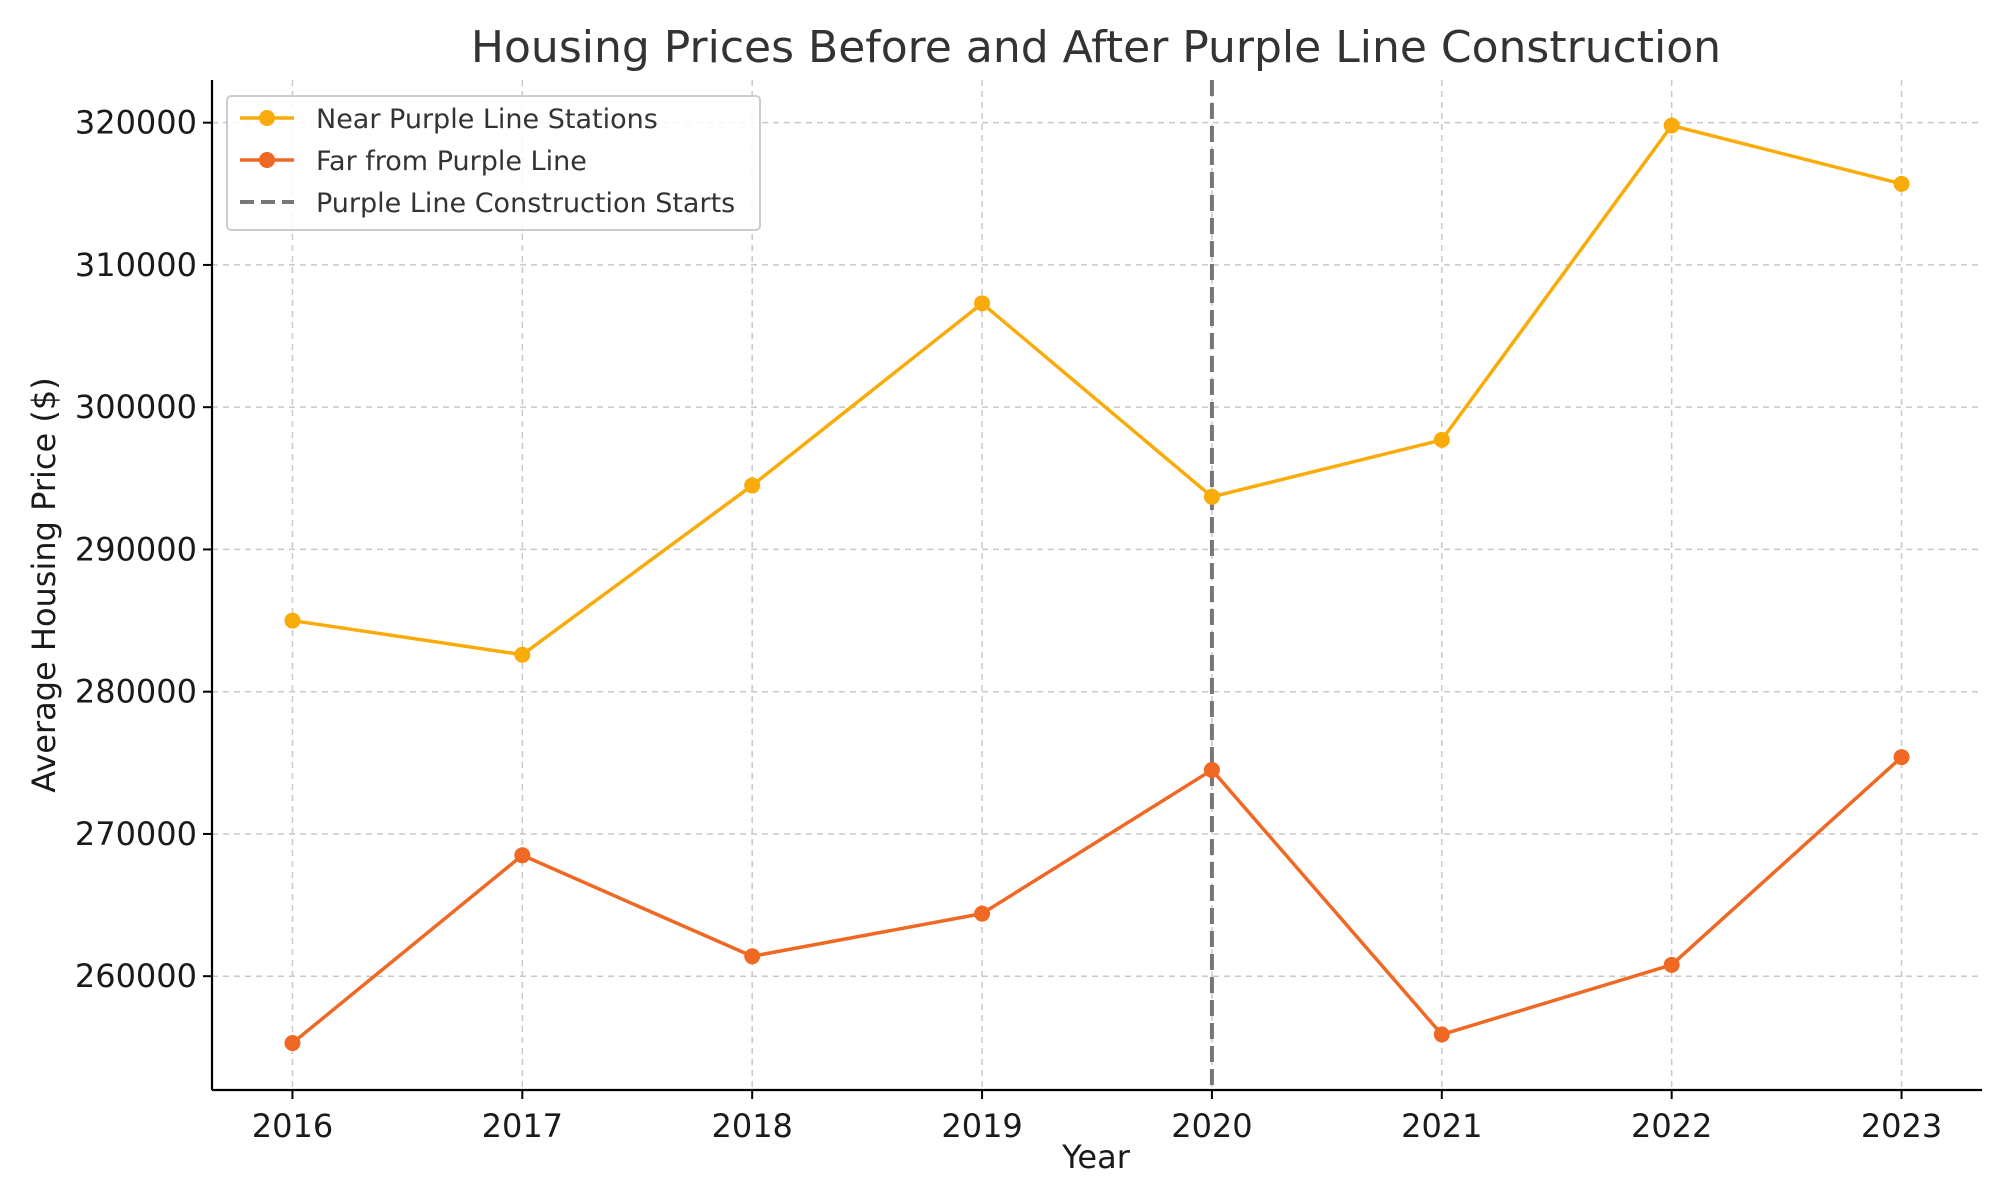 The image size is (2000, 1200). Describe the element at coordinates (525, 203) in the screenshot. I see `legend-label: Purple Line Construction Starts` at that location.